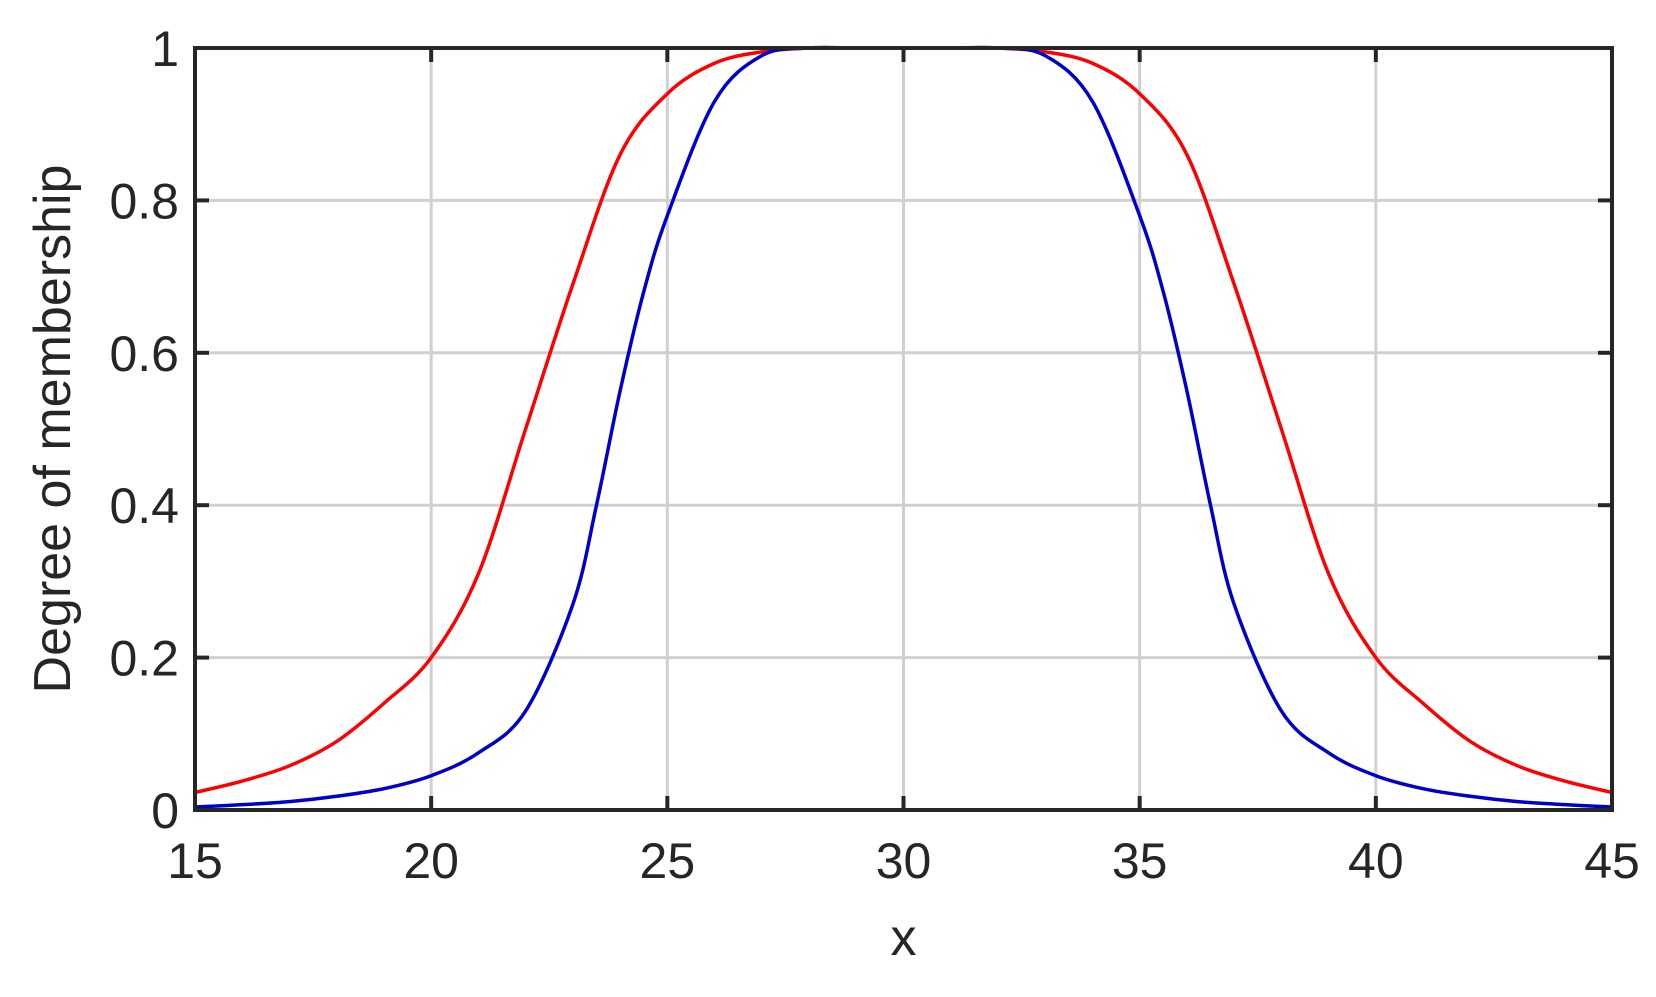  Describe the element at coordinates (165, 49) in the screenshot. I see `y-tick-label: 1` at that location.